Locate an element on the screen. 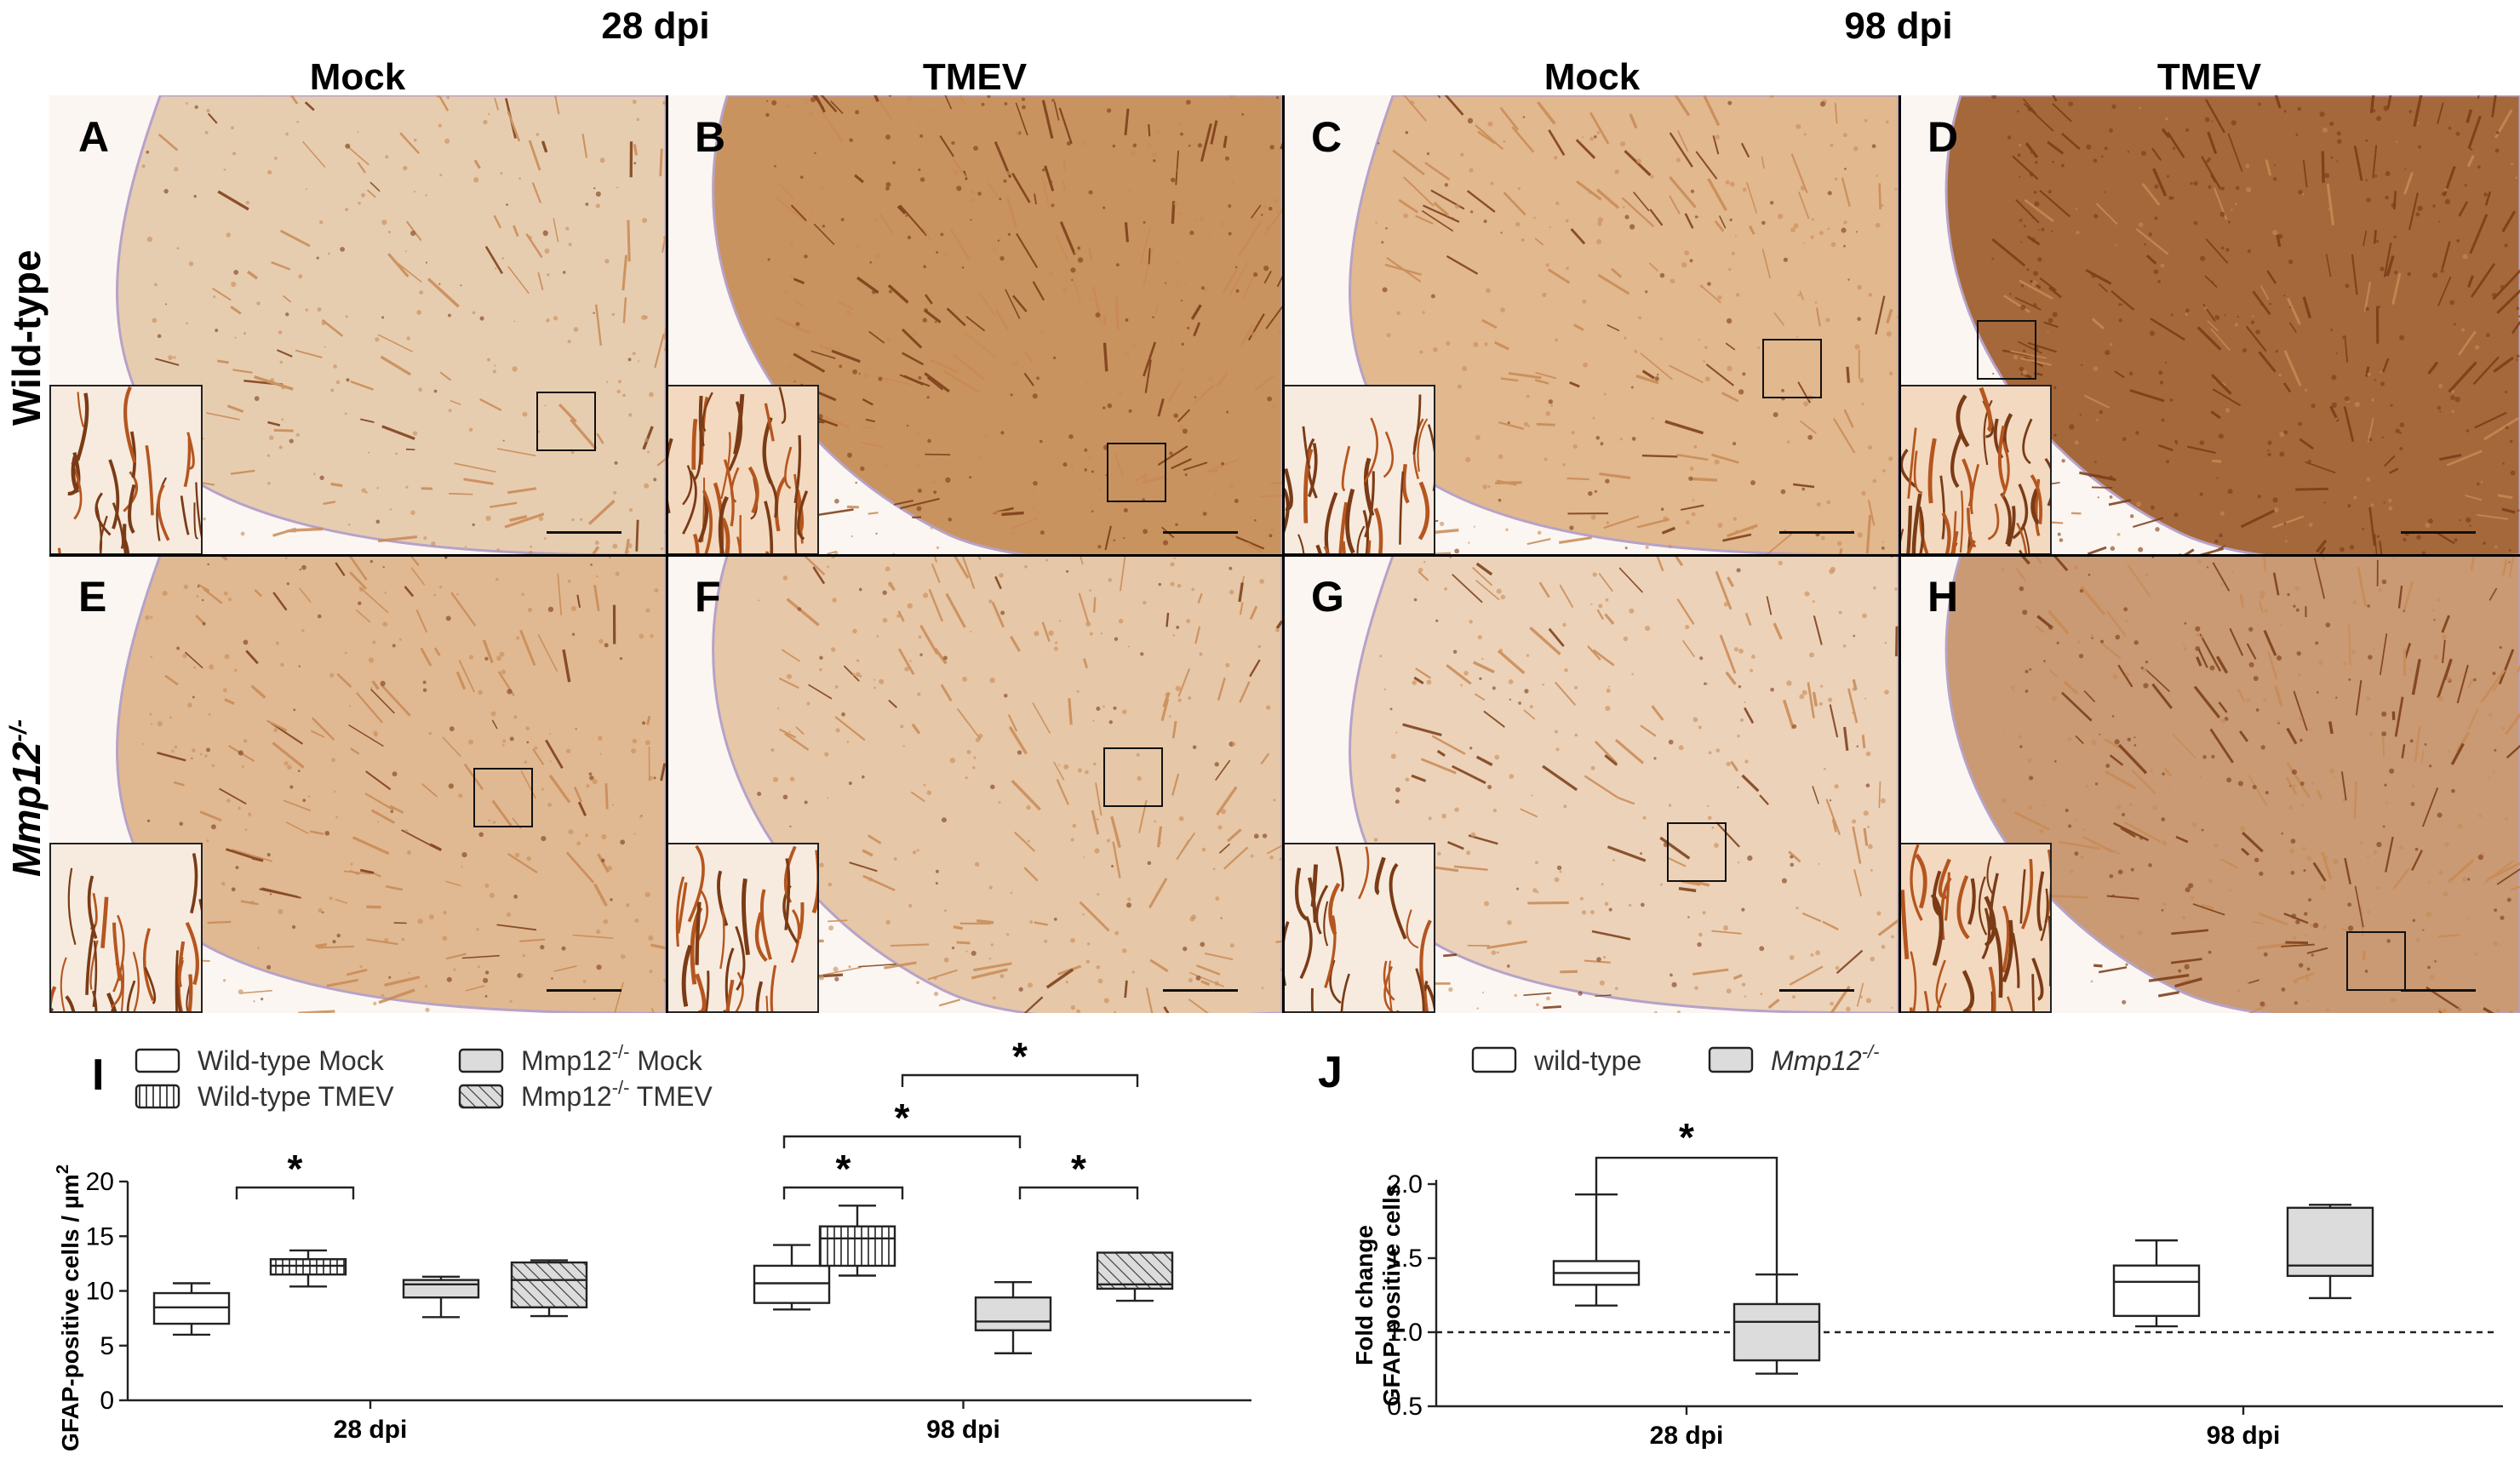 This screenshot has height=1465, width=2520. group-header-tmev-98: TMEV is located at coordinates (2209, 77).